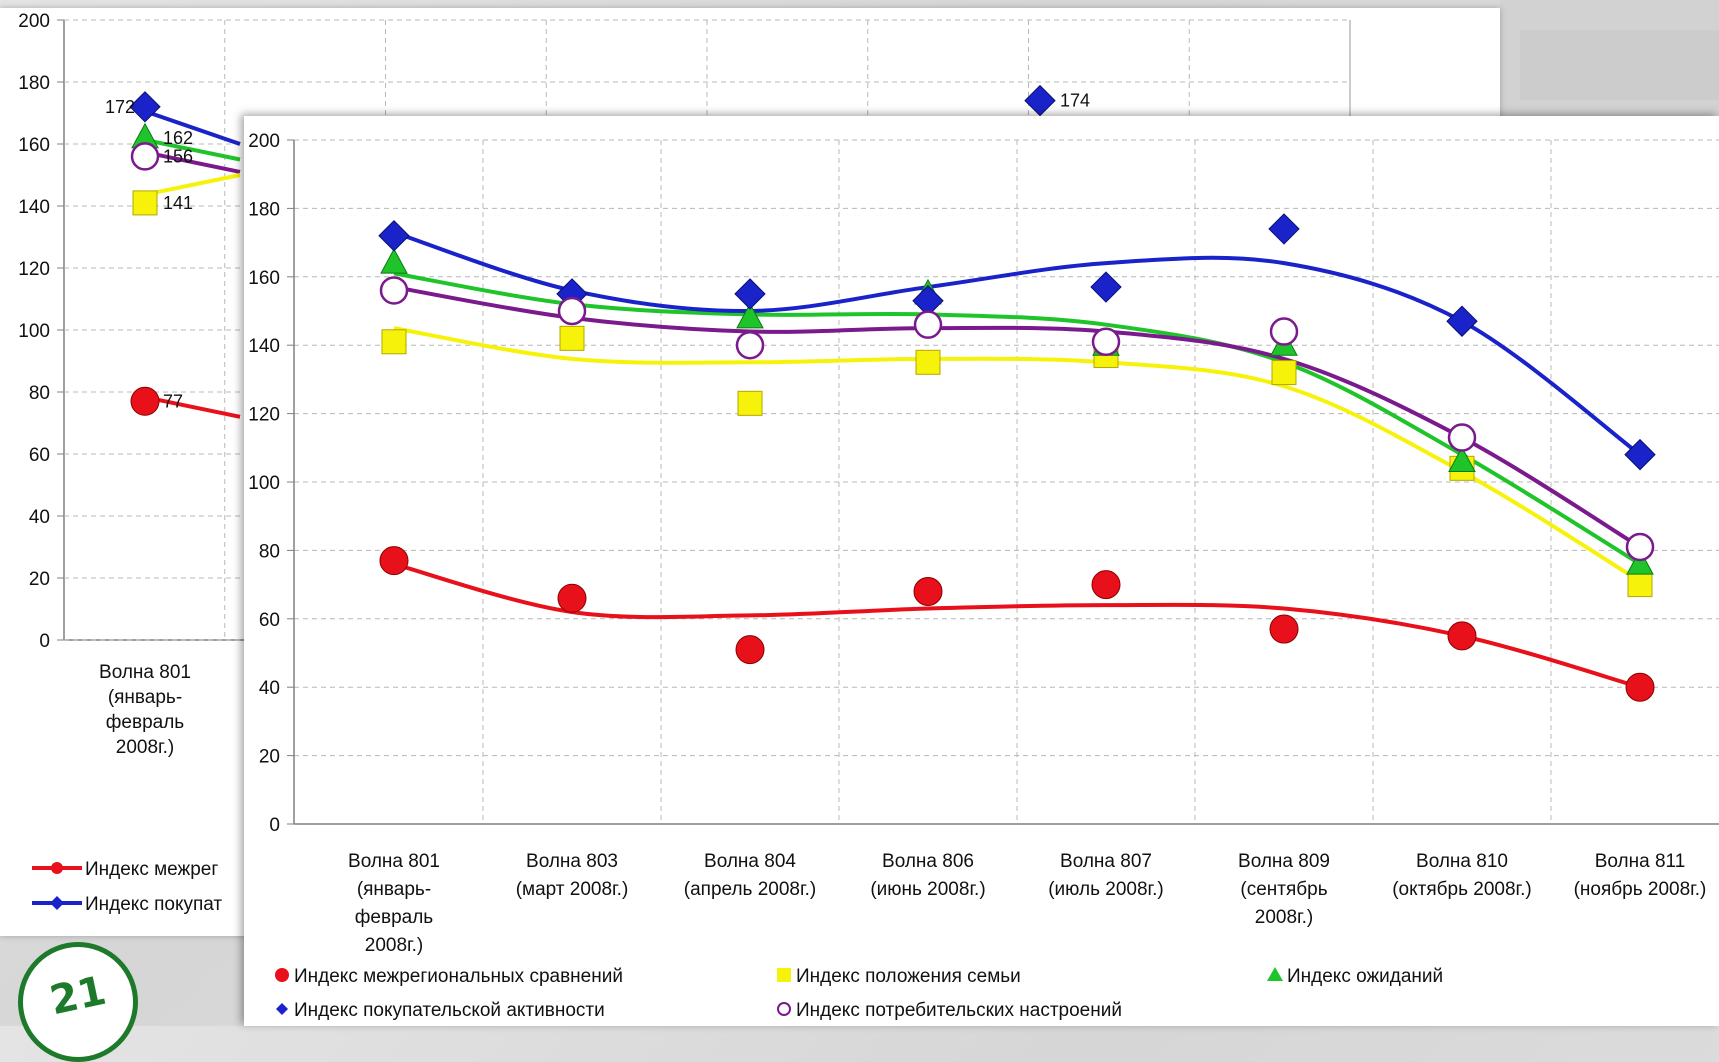 This screenshot has width=1719, height=1062. What do you see at coordinates (34, 21) in the screenshot?
I see `y-tick-label: 200` at bounding box center [34, 21].